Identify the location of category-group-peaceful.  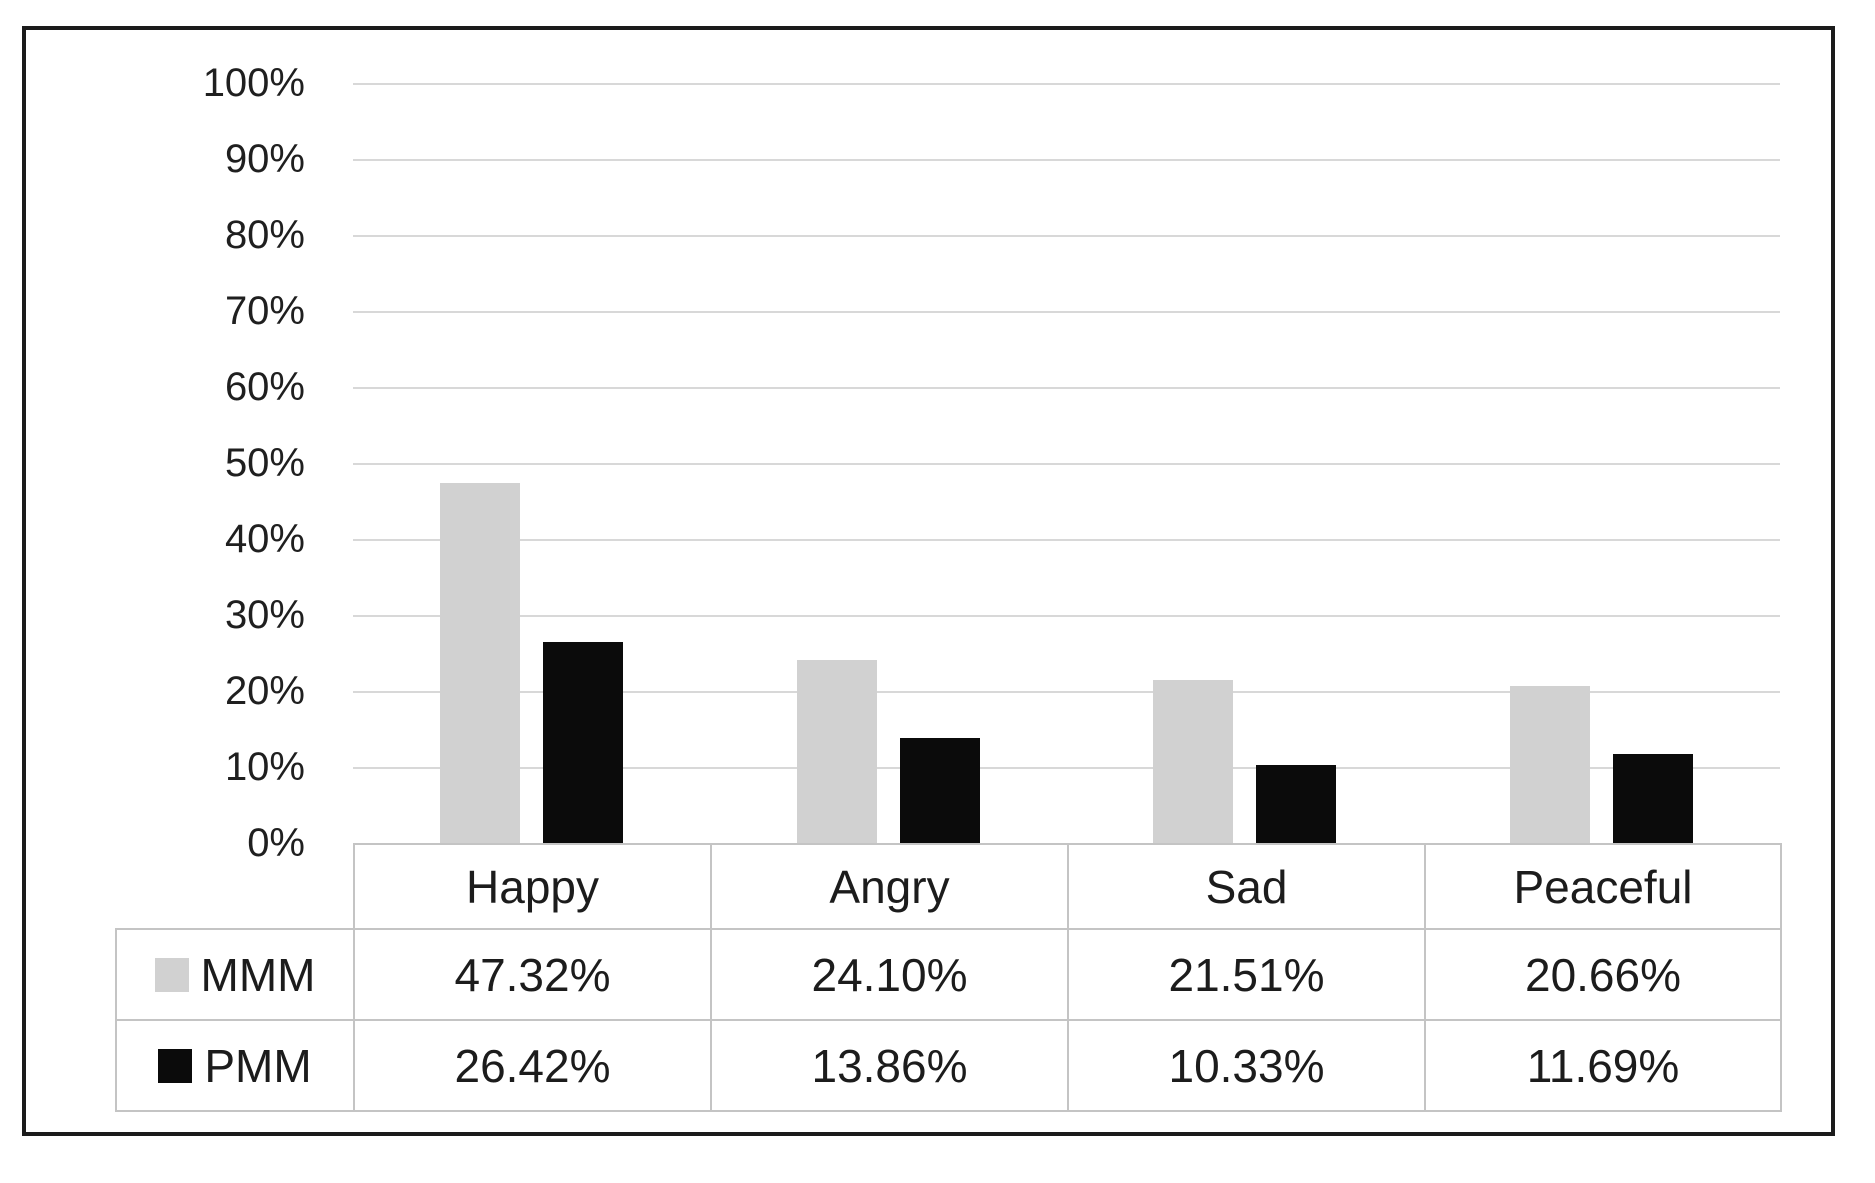
(1601, 463).